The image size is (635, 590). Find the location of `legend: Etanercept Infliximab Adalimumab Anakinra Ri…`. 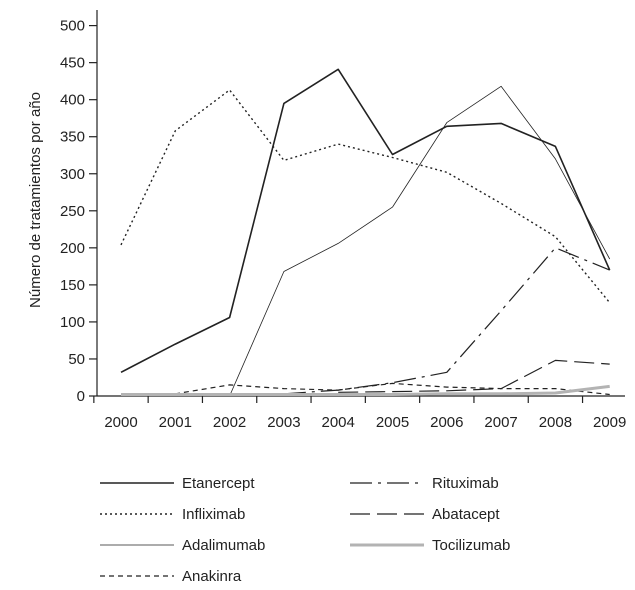

legend: Etanercept Infliximab Adalimumab Anakinra Ri… is located at coordinates (305, 530).